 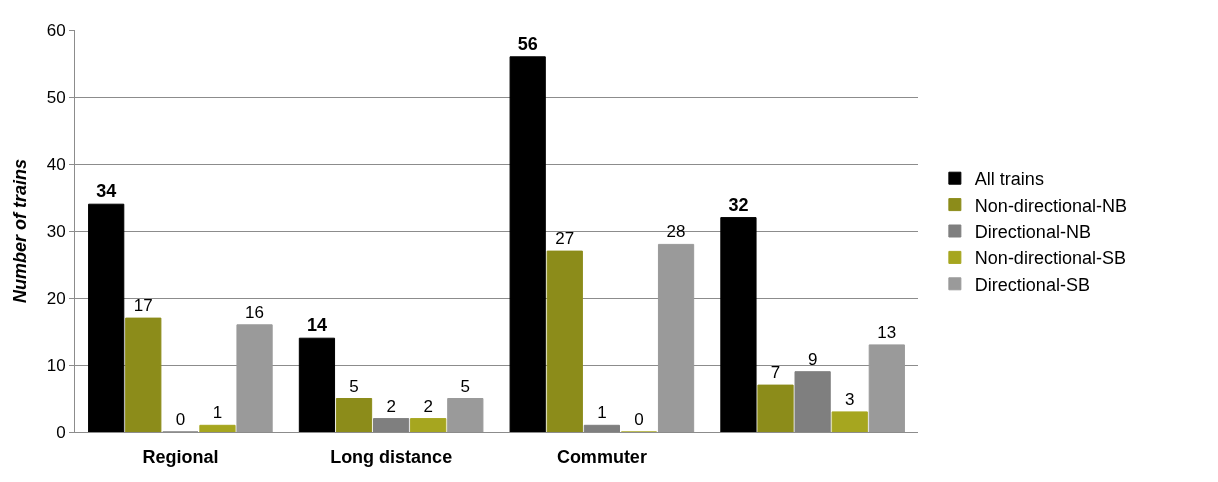 What do you see at coordinates (61, 432) in the screenshot?
I see `y-tick-label: 0` at bounding box center [61, 432].